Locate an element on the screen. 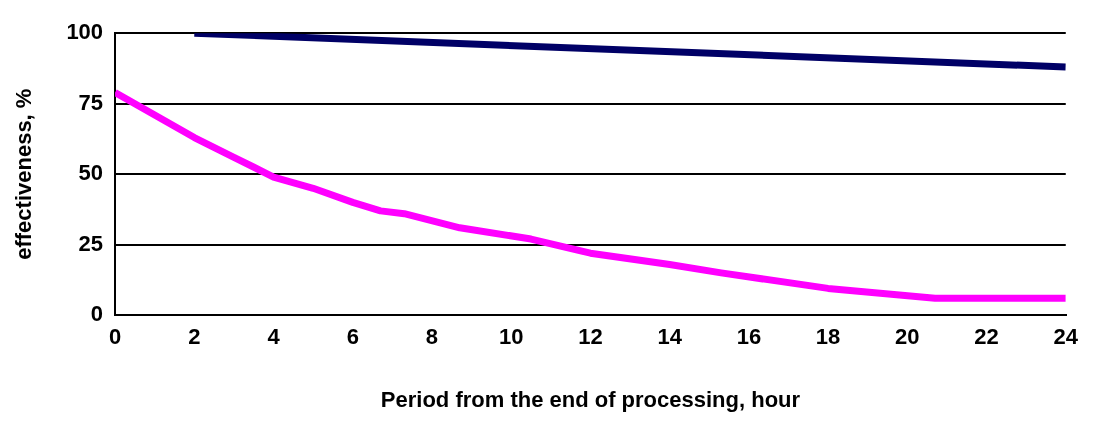 This screenshot has height=426, width=1094. x-tick-label: 6 is located at coordinates (352, 337).